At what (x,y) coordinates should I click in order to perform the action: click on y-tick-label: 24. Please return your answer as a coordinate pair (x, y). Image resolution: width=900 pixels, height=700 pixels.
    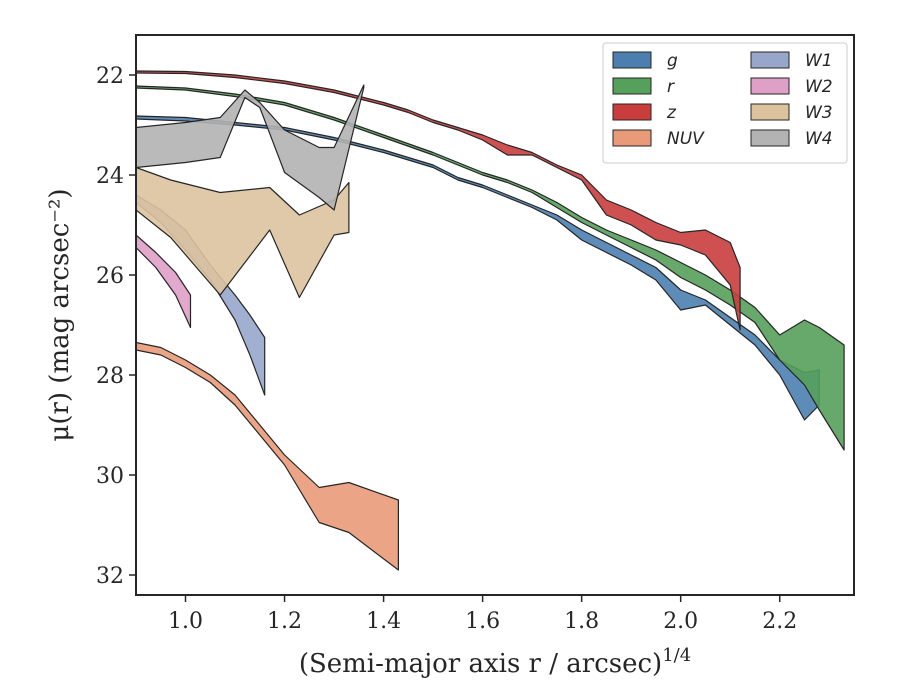
    Looking at the image, I should click on (110, 176).